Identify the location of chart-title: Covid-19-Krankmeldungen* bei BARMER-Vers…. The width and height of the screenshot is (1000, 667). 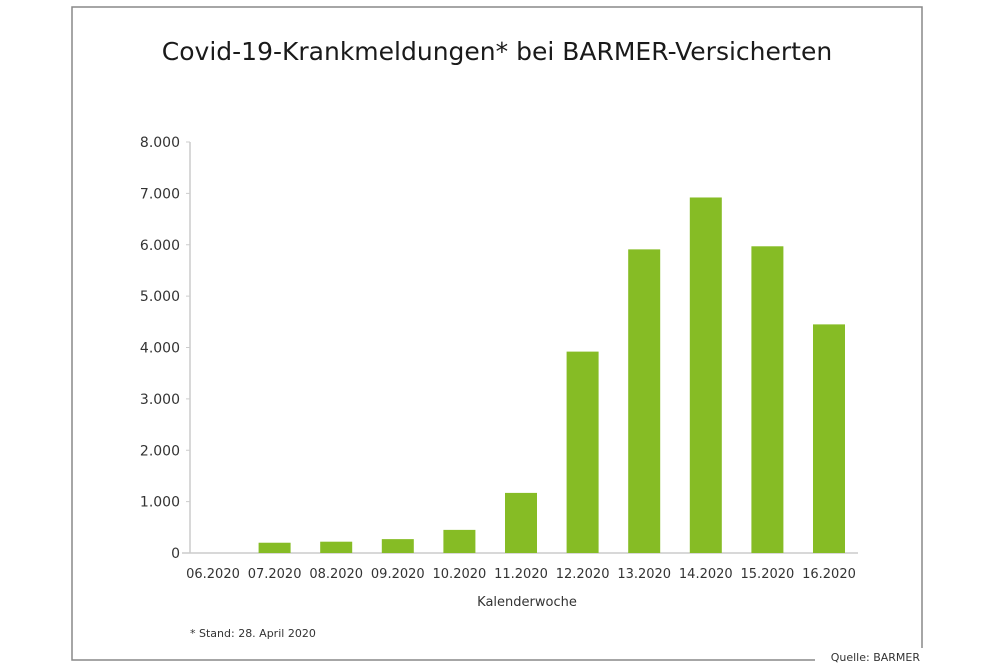
(497, 51).